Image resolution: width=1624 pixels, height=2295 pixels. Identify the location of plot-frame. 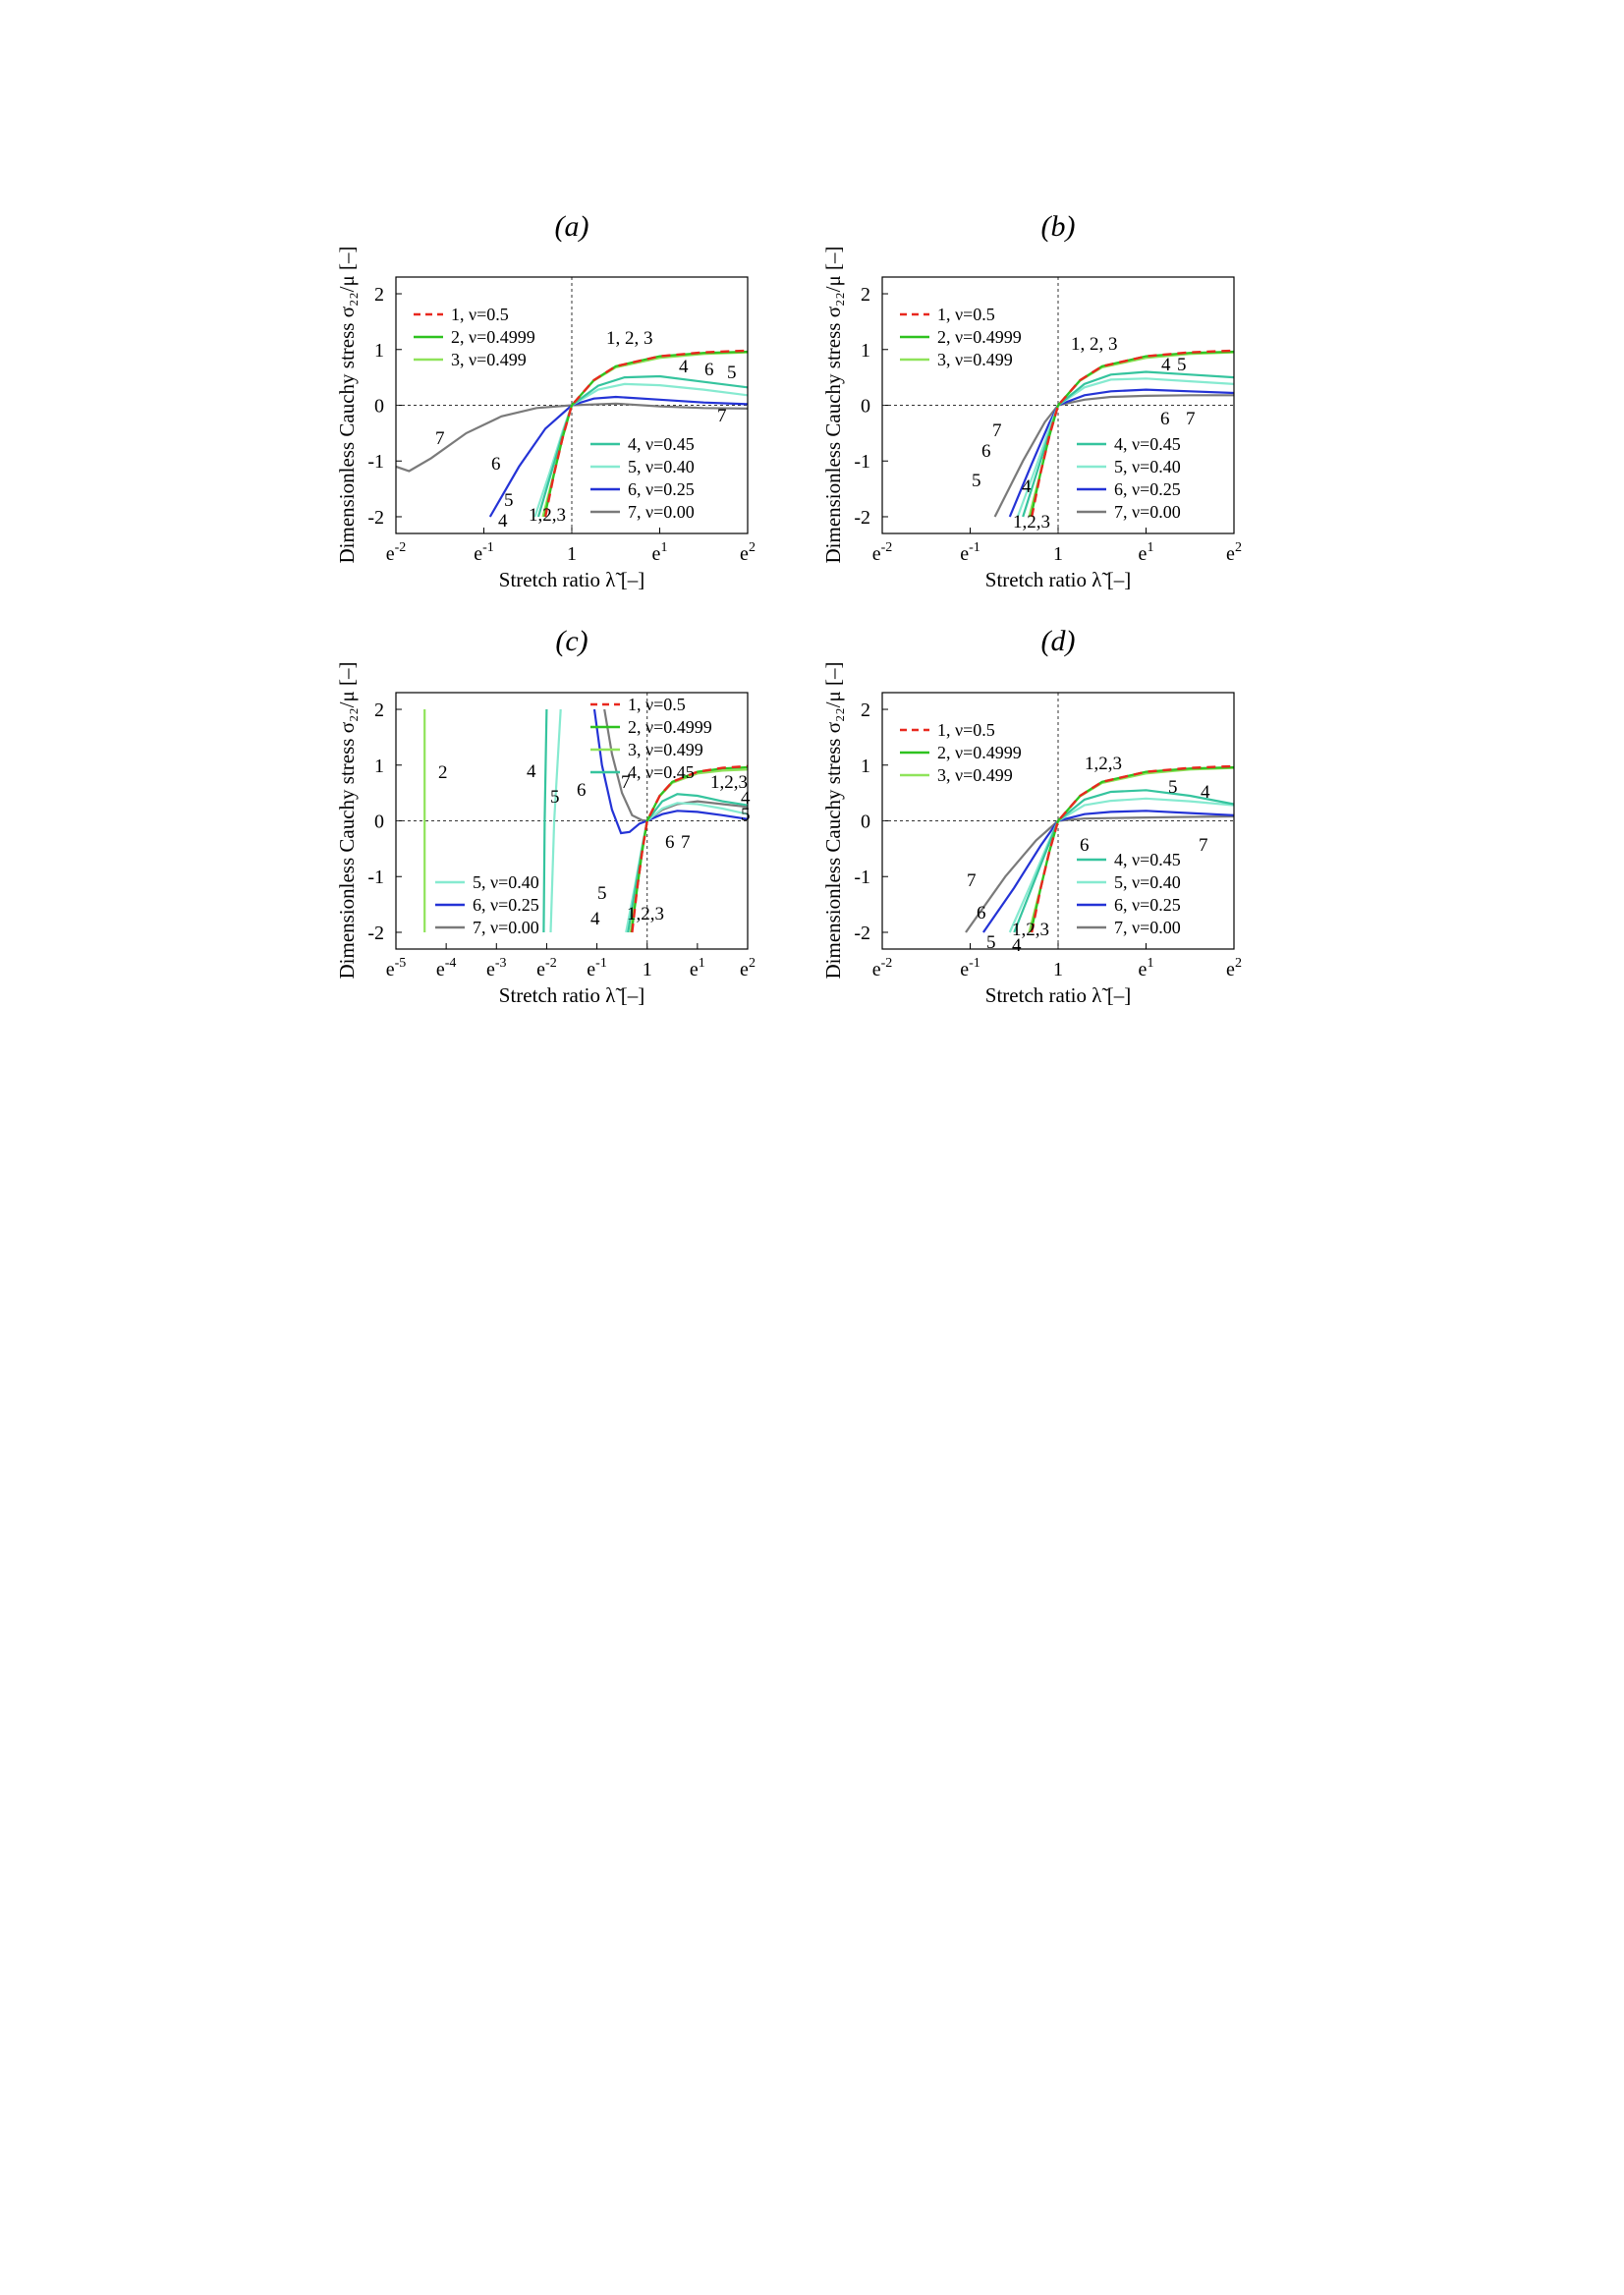
(1058, 405).